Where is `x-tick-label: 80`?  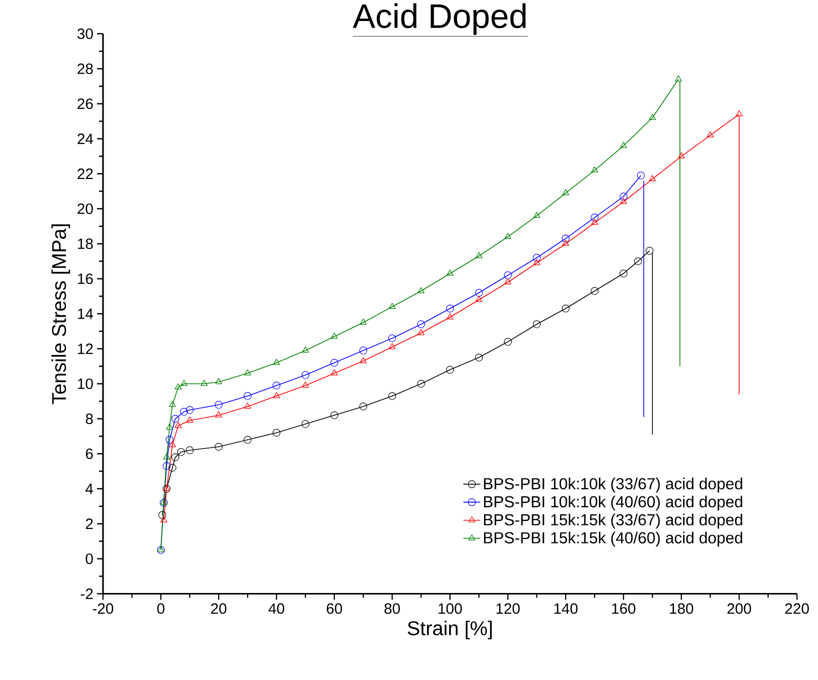
x-tick-label: 80 is located at coordinates (392, 608).